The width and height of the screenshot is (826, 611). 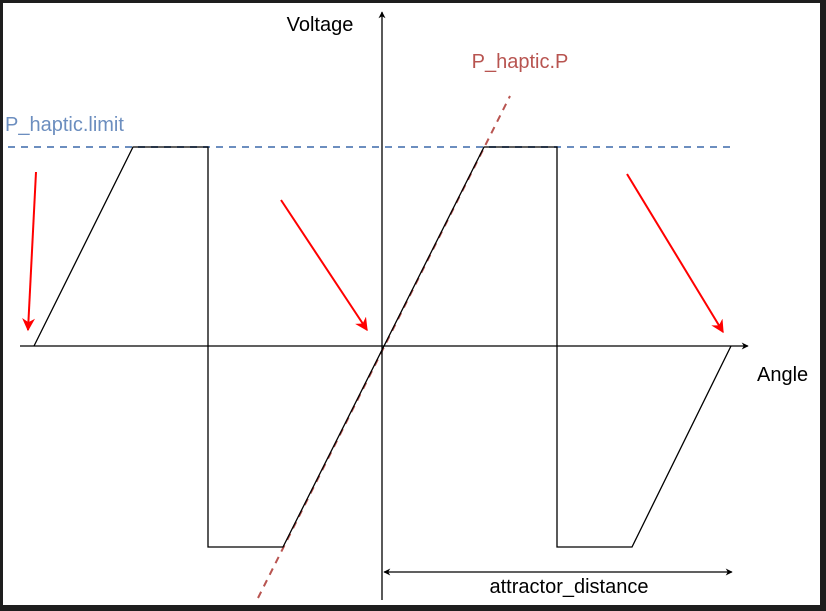 I want to click on y-axis-label: Voltage, so click(x=320, y=25).